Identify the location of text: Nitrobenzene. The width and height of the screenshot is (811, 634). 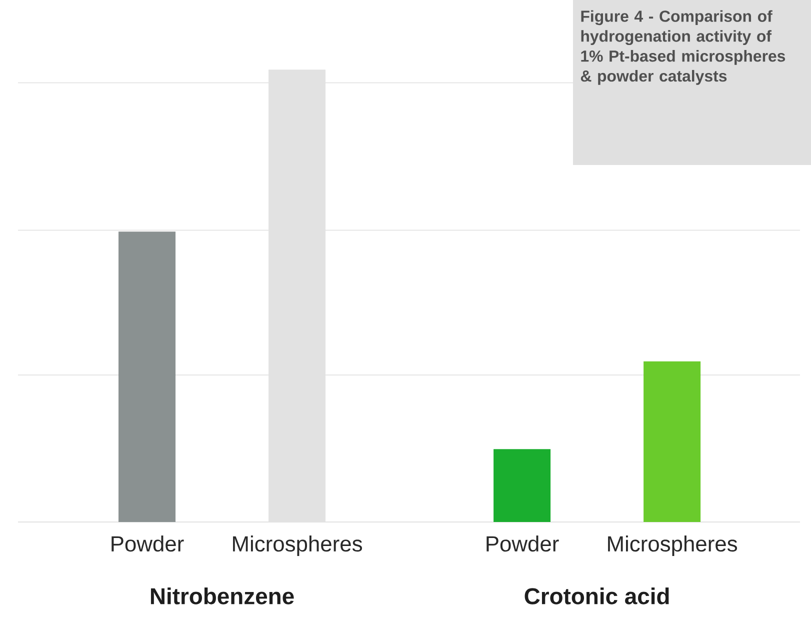
(222, 596).